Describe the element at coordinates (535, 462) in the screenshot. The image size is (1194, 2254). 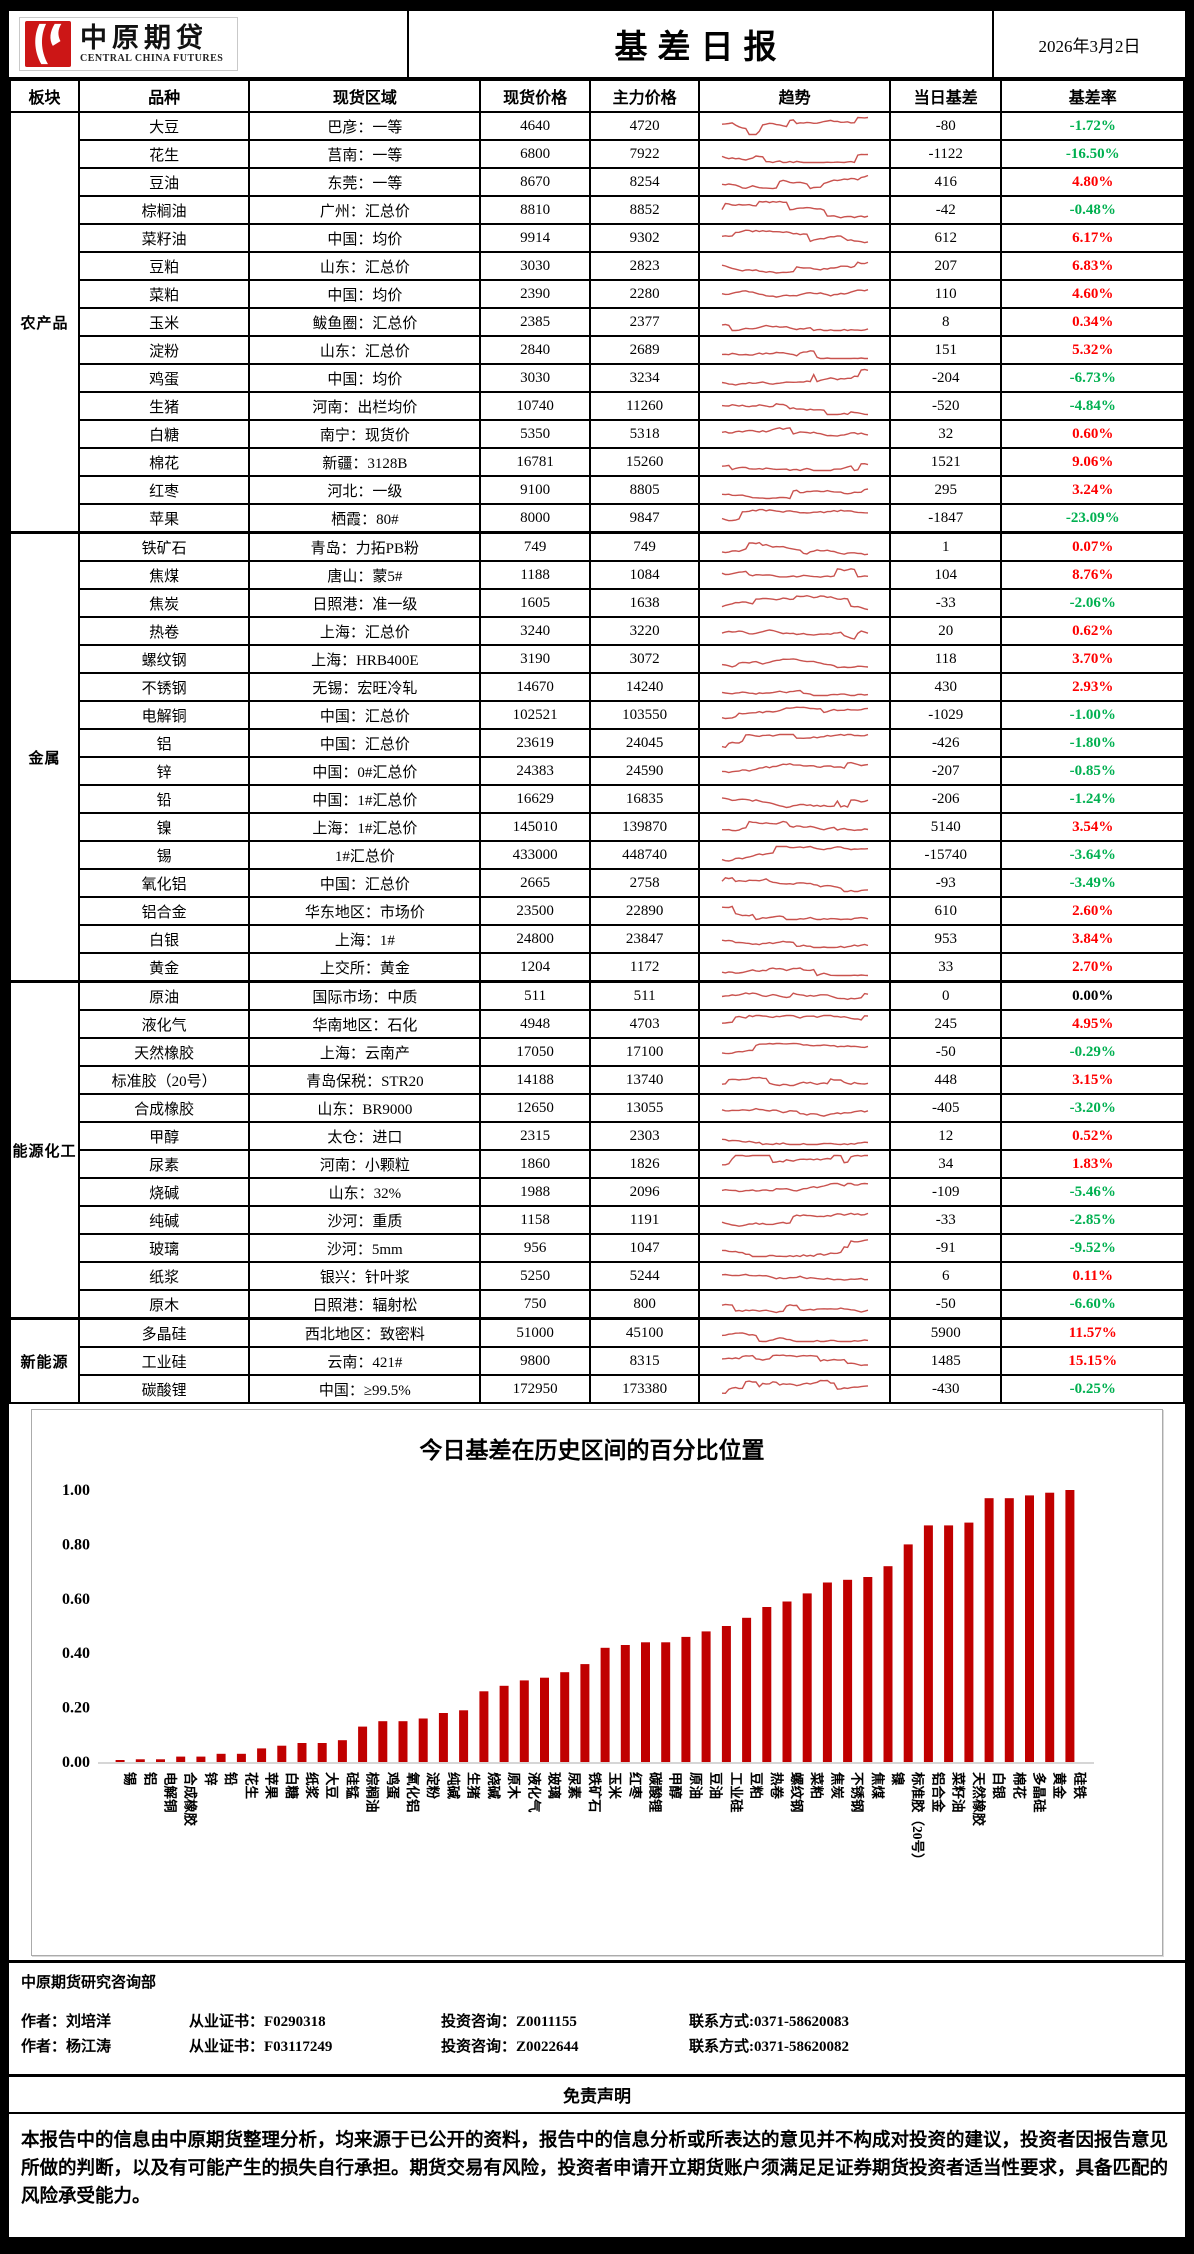
I see `spot-price-cell: 16781` at that location.